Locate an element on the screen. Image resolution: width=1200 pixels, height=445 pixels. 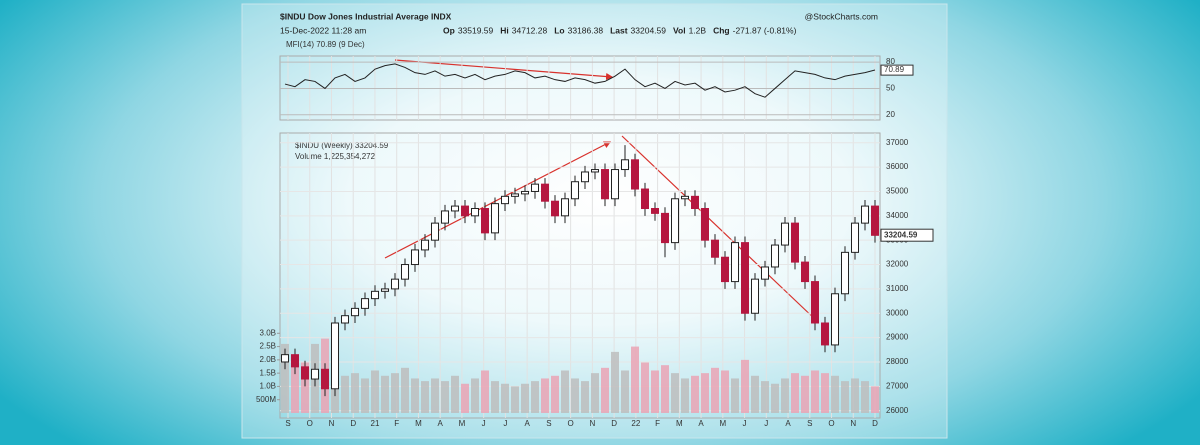
mfi-last-label: 70.89 is located at coordinates (894, 69).